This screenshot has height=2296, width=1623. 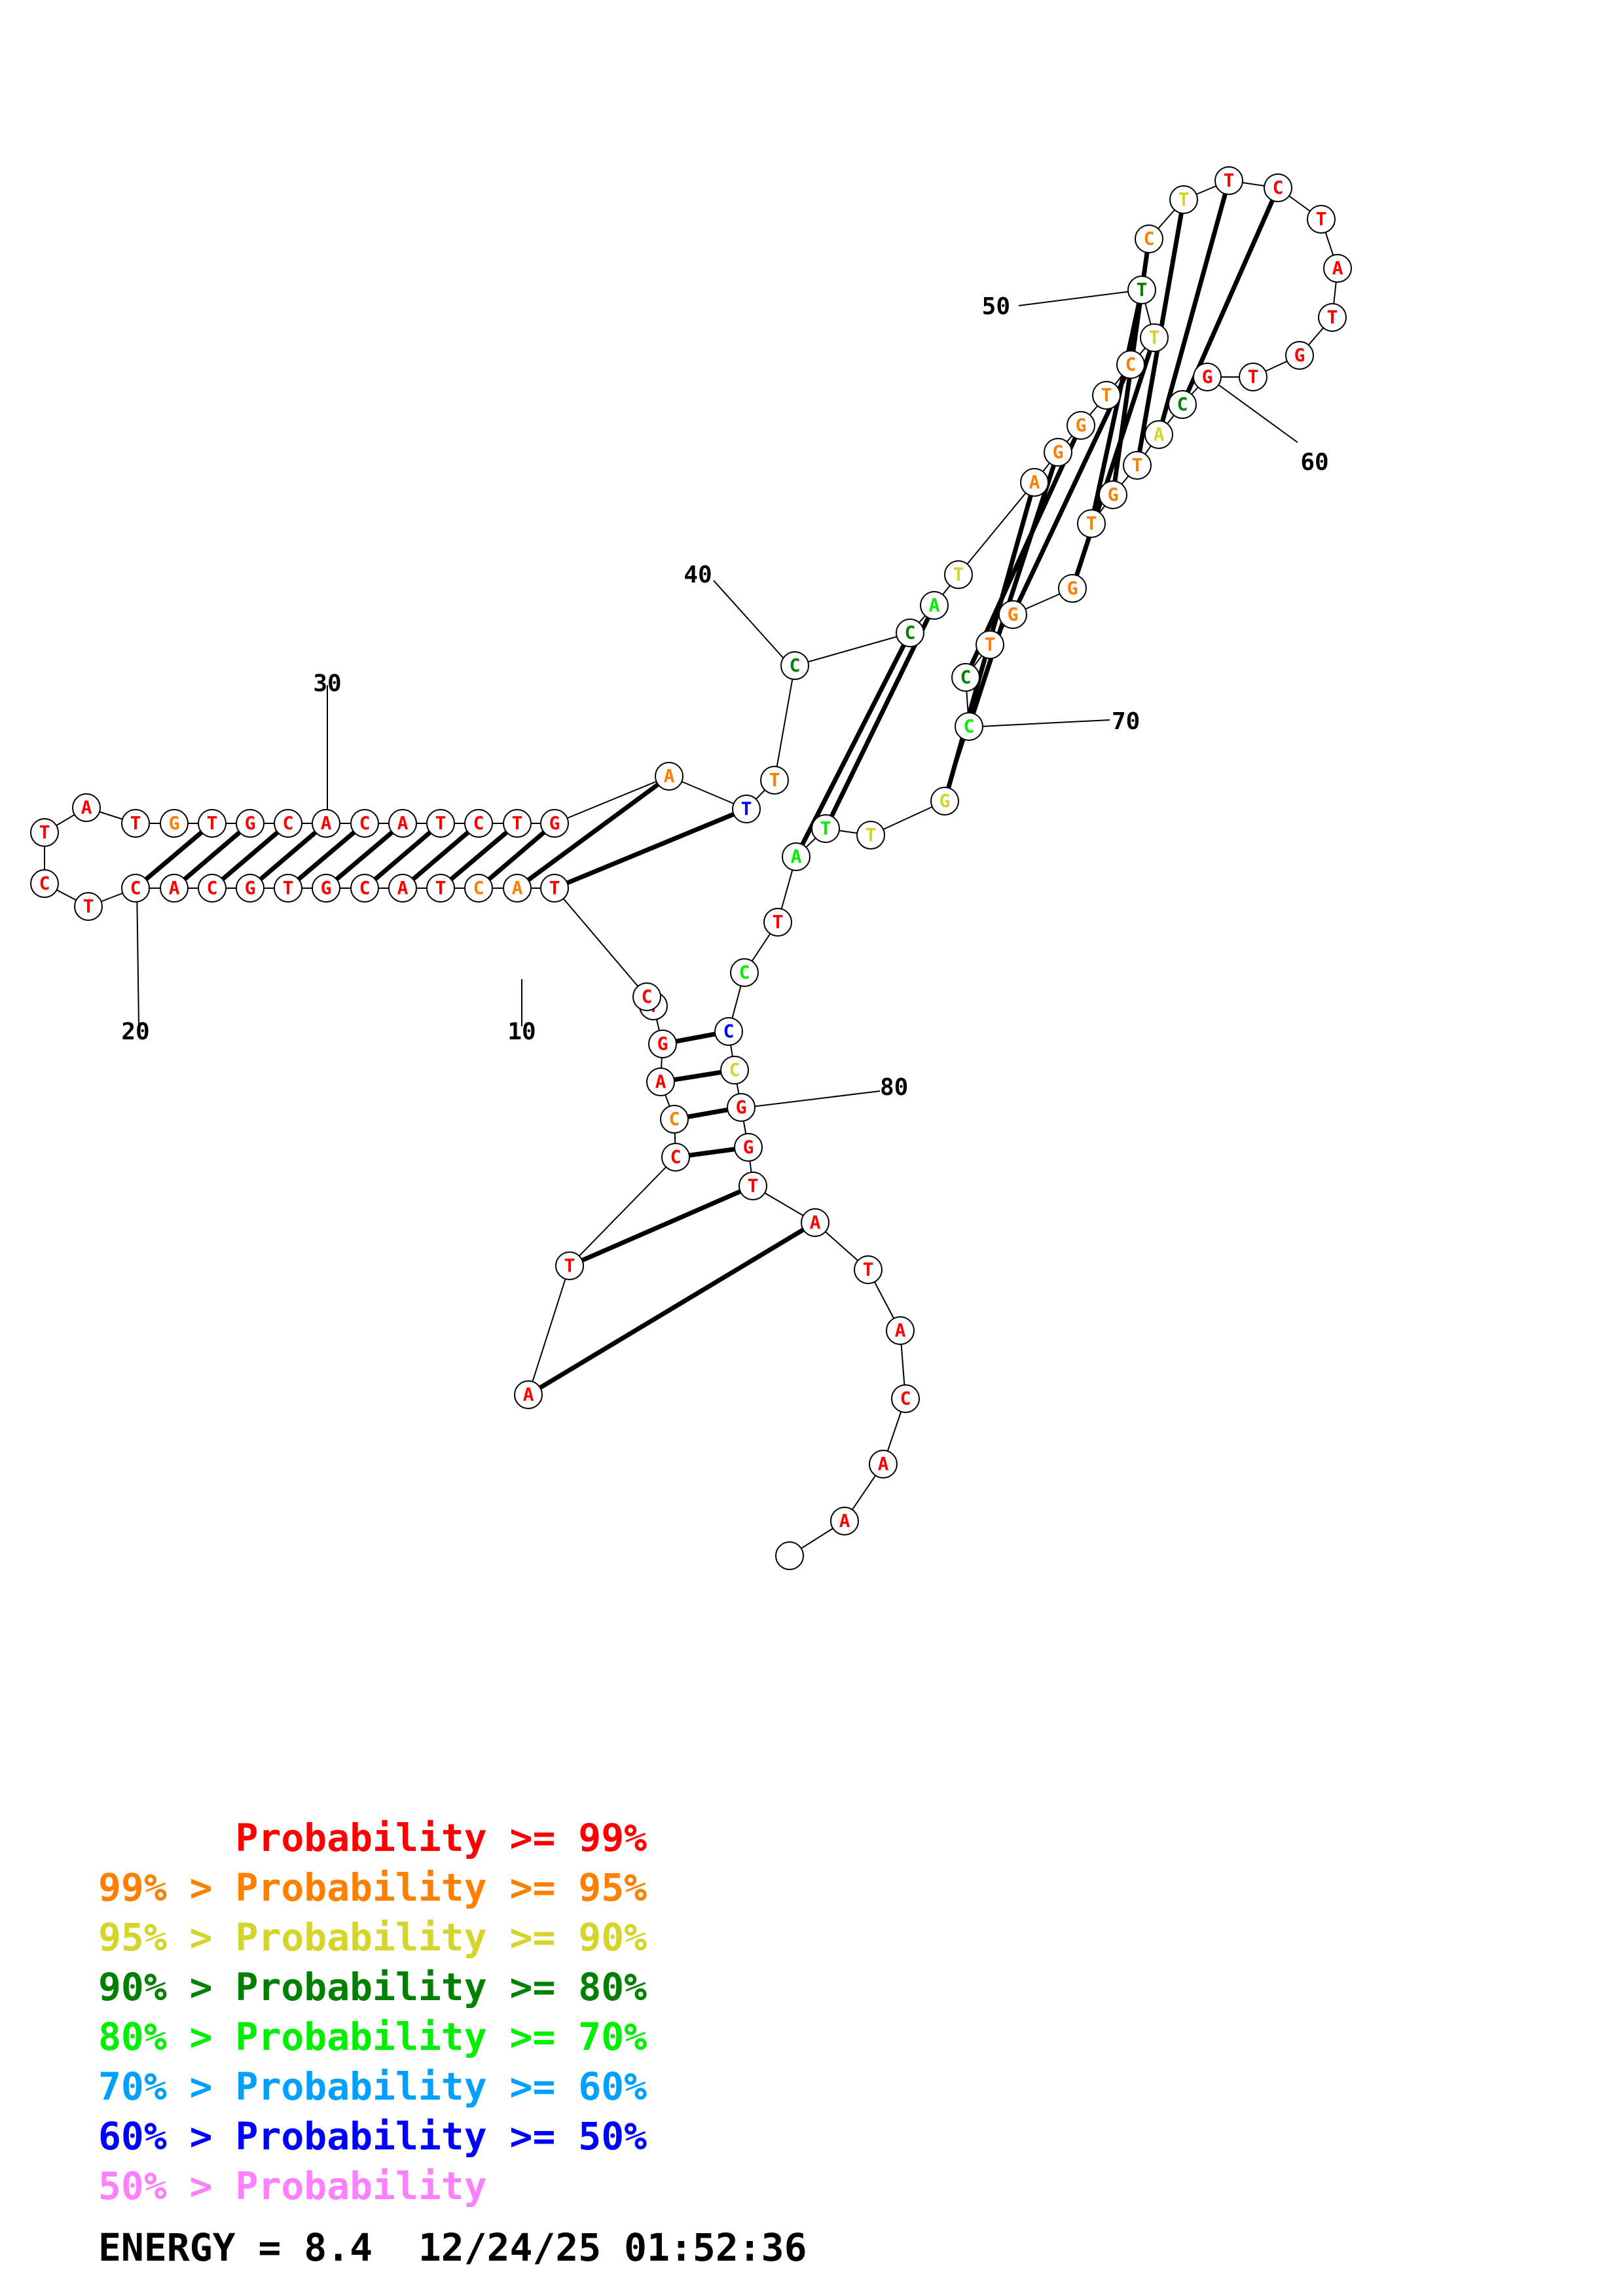 I want to click on timestamp: 12/24/25 01:52:36, so click(x=612, y=2247).